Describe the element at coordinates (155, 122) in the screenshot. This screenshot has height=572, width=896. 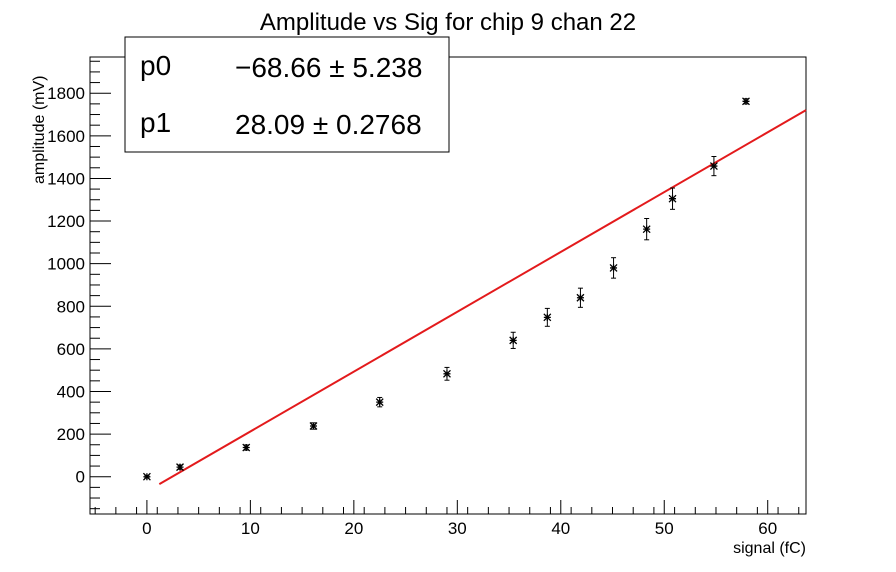
I see `stat-name-p1: p1` at that location.